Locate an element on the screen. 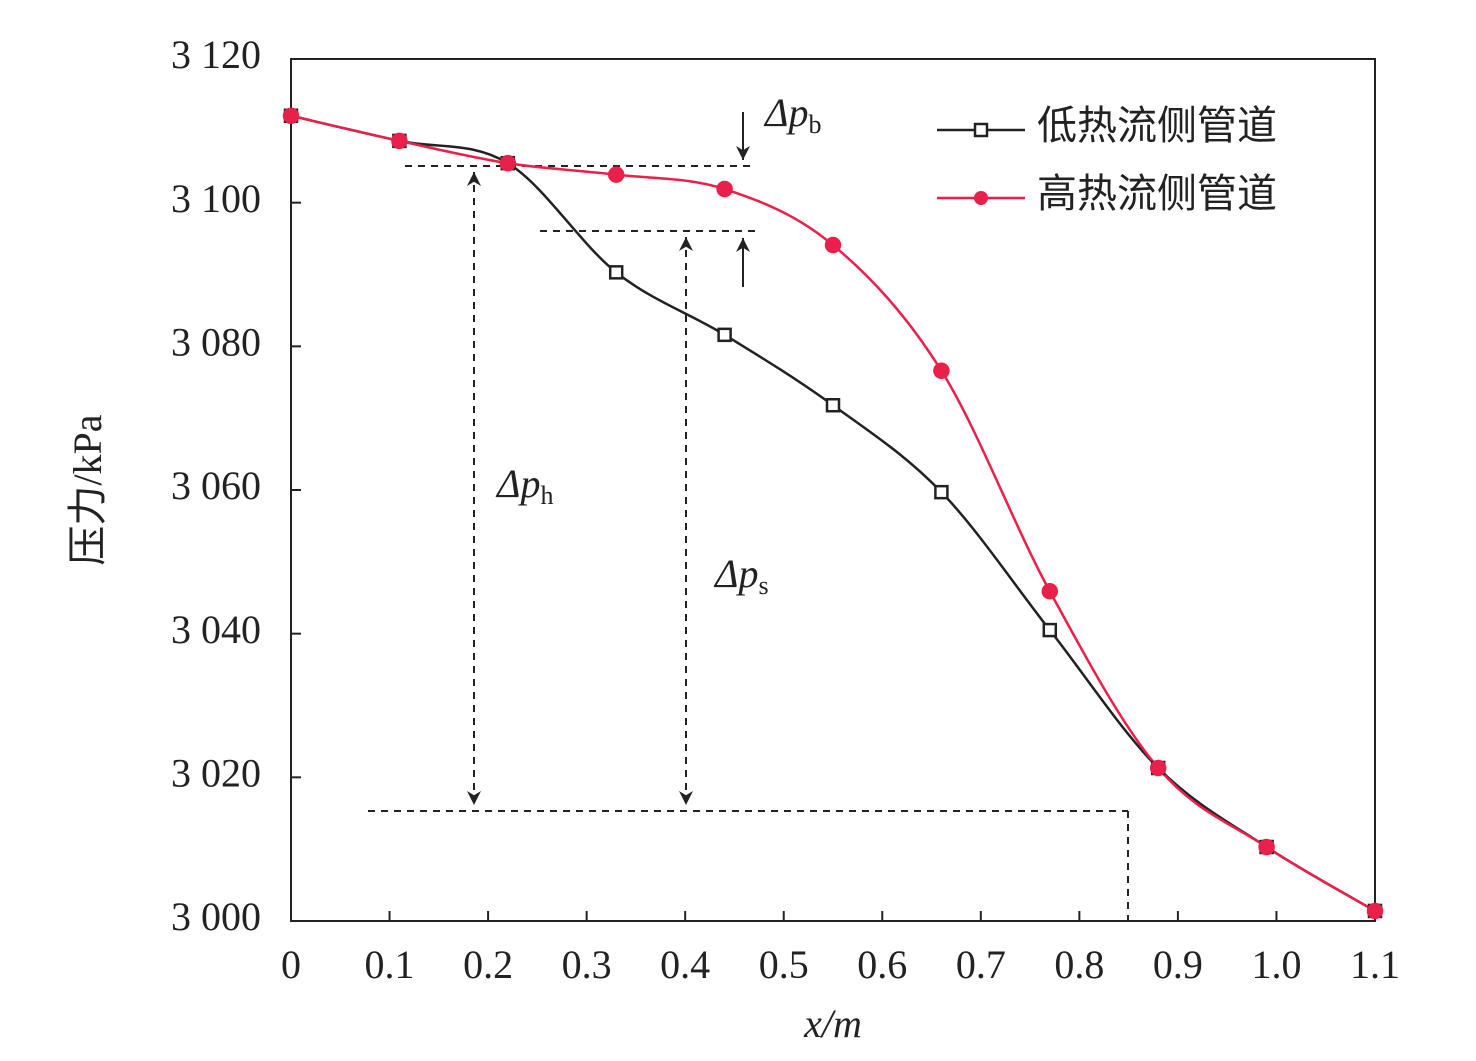 The width and height of the screenshot is (1476, 1061). x-tick-label: 0.7 is located at coordinates (981, 964).